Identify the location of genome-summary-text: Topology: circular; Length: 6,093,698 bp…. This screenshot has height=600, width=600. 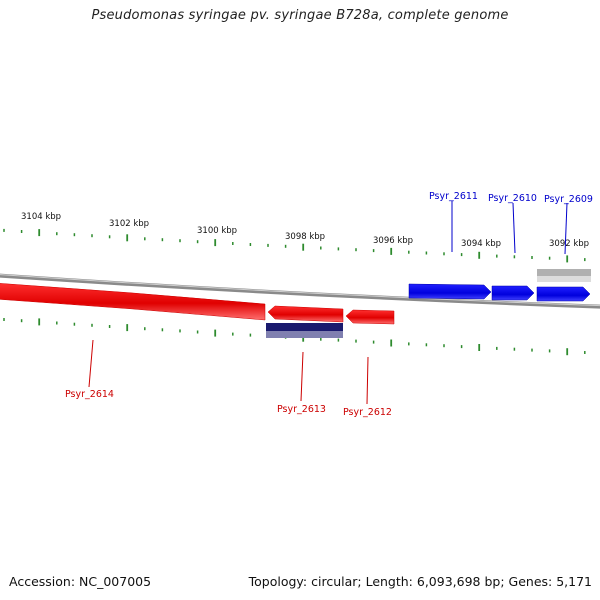
(420, 581).